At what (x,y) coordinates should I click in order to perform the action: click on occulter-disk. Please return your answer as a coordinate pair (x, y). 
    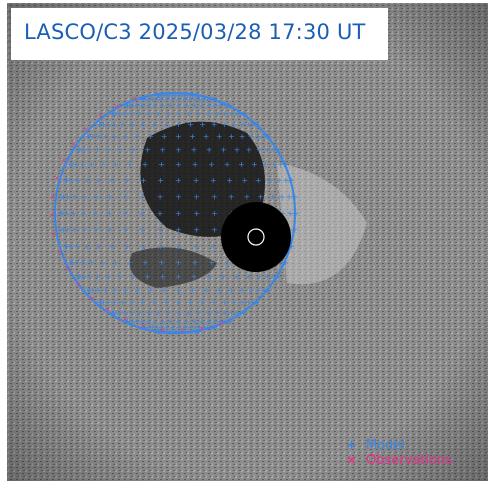
    Looking at the image, I should click on (256, 237).